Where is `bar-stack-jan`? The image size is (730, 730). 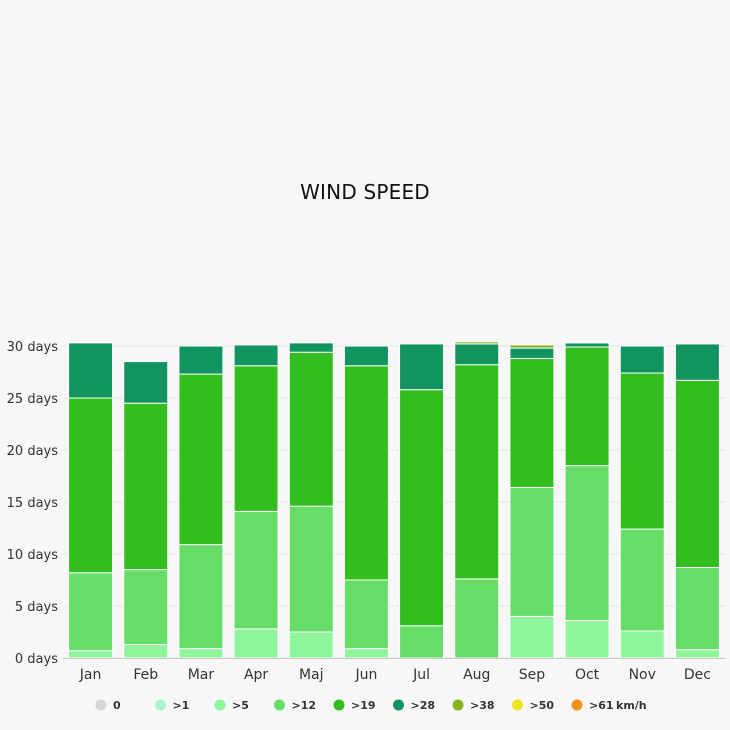
bar-stack-jan is located at coordinates (91, 500).